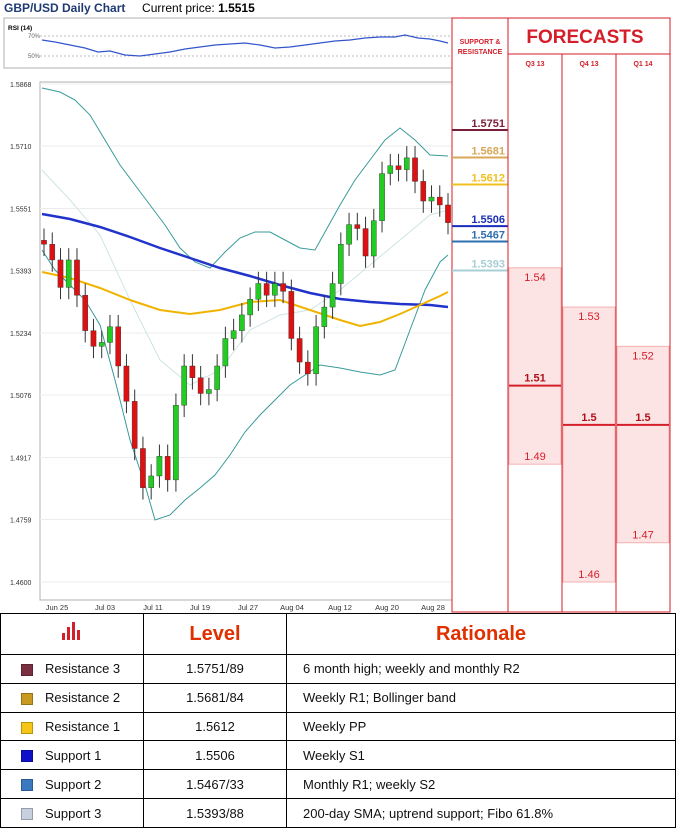 The image size is (676, 828). What do you see at coordinates (642, 536) in the screenshot?
I see `forecast-low-label: 1.47` at bounding box center [642, 536].